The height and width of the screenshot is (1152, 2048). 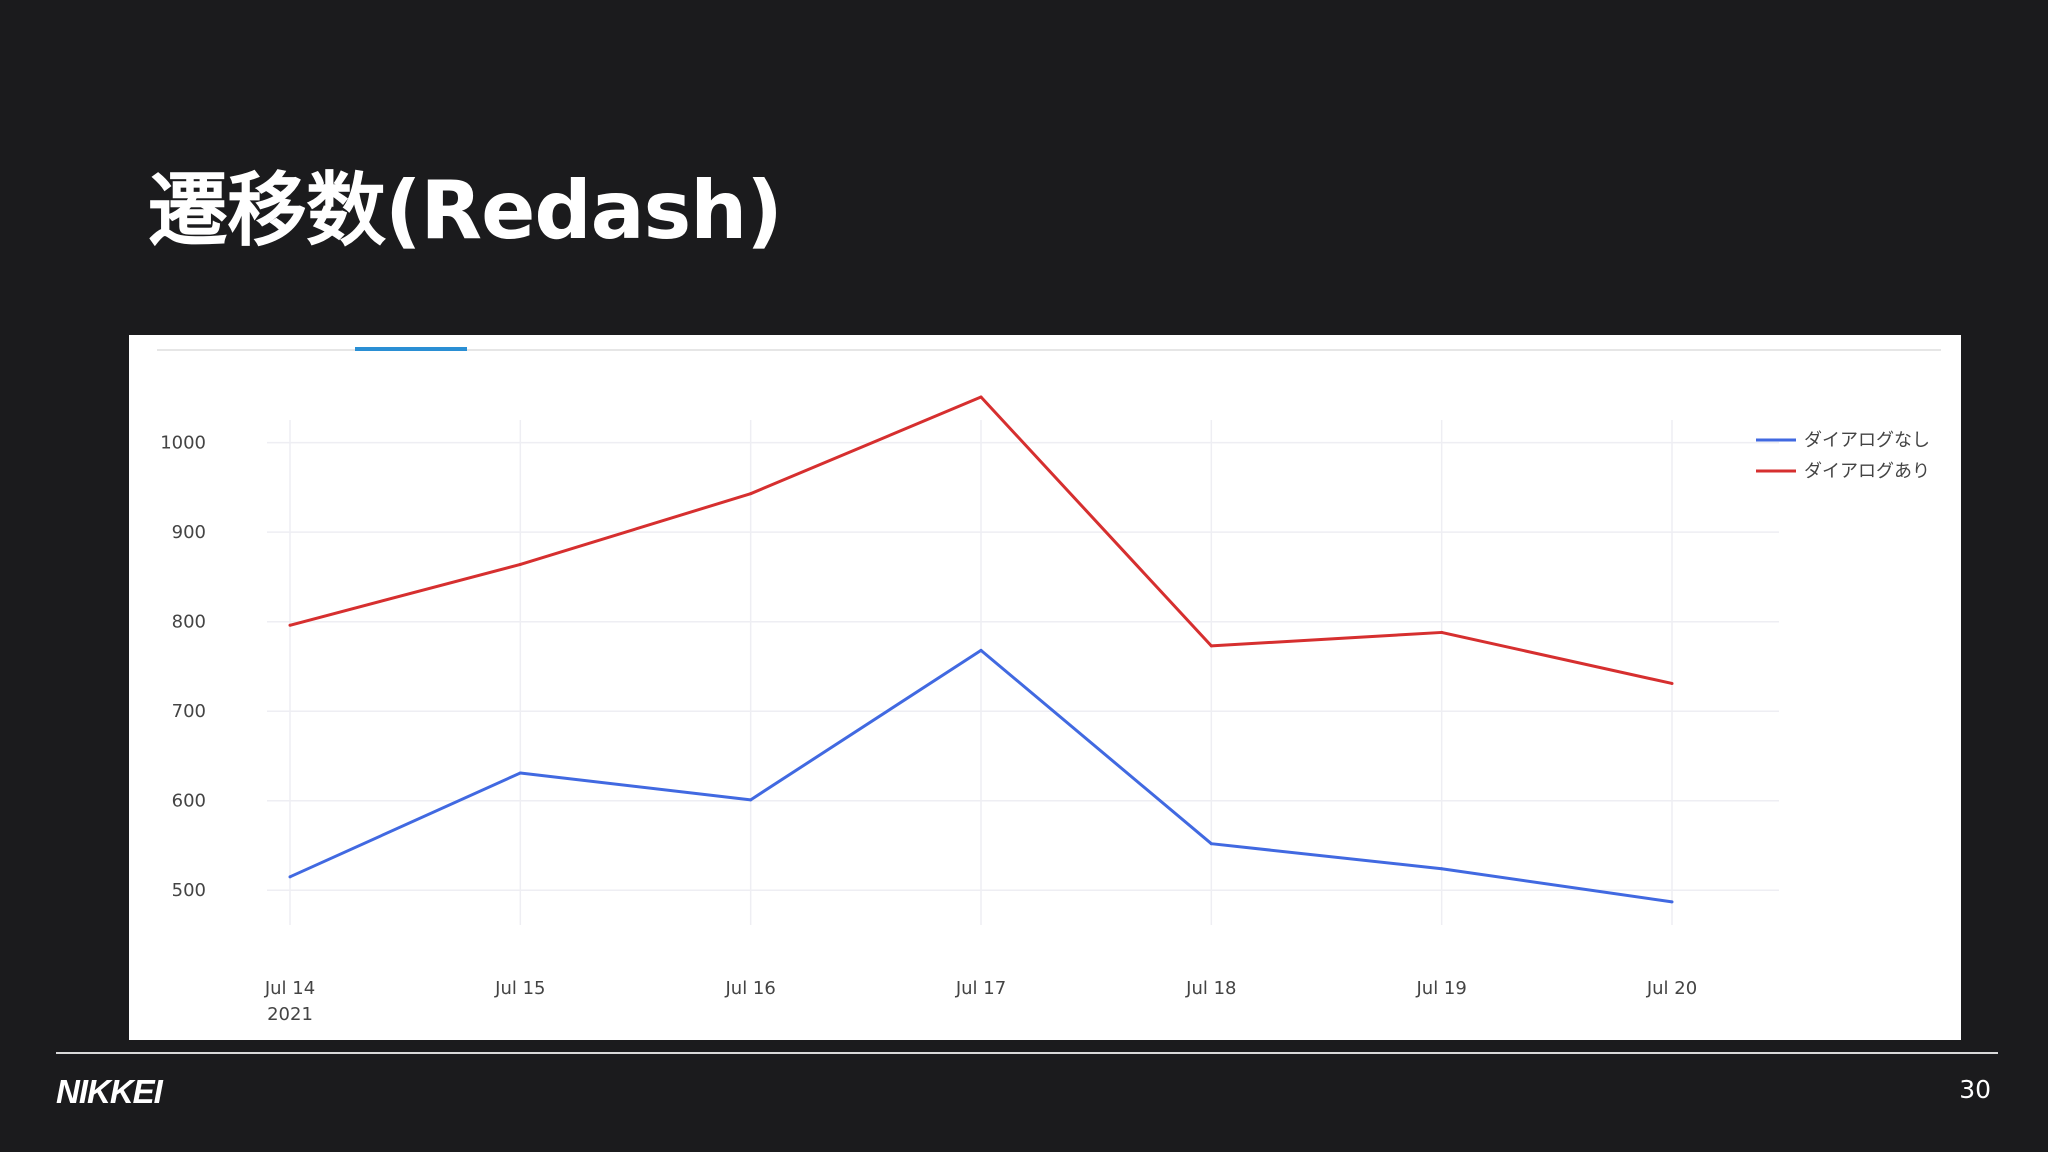 I want to click on slide-title: 遷移数(Redash), so click(x=465, y=210).